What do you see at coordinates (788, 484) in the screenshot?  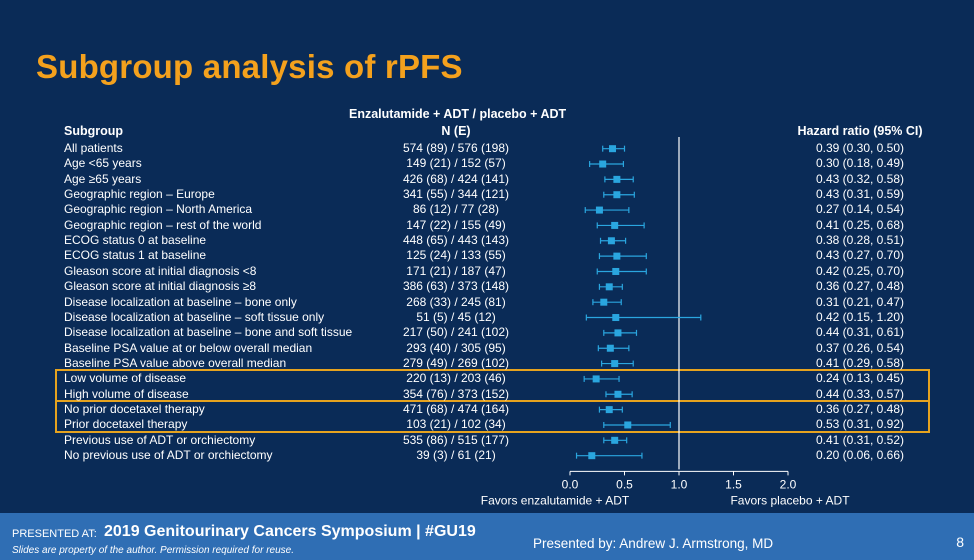 I see `x-tick-label: 2.0` at bounding box center [788, 484].